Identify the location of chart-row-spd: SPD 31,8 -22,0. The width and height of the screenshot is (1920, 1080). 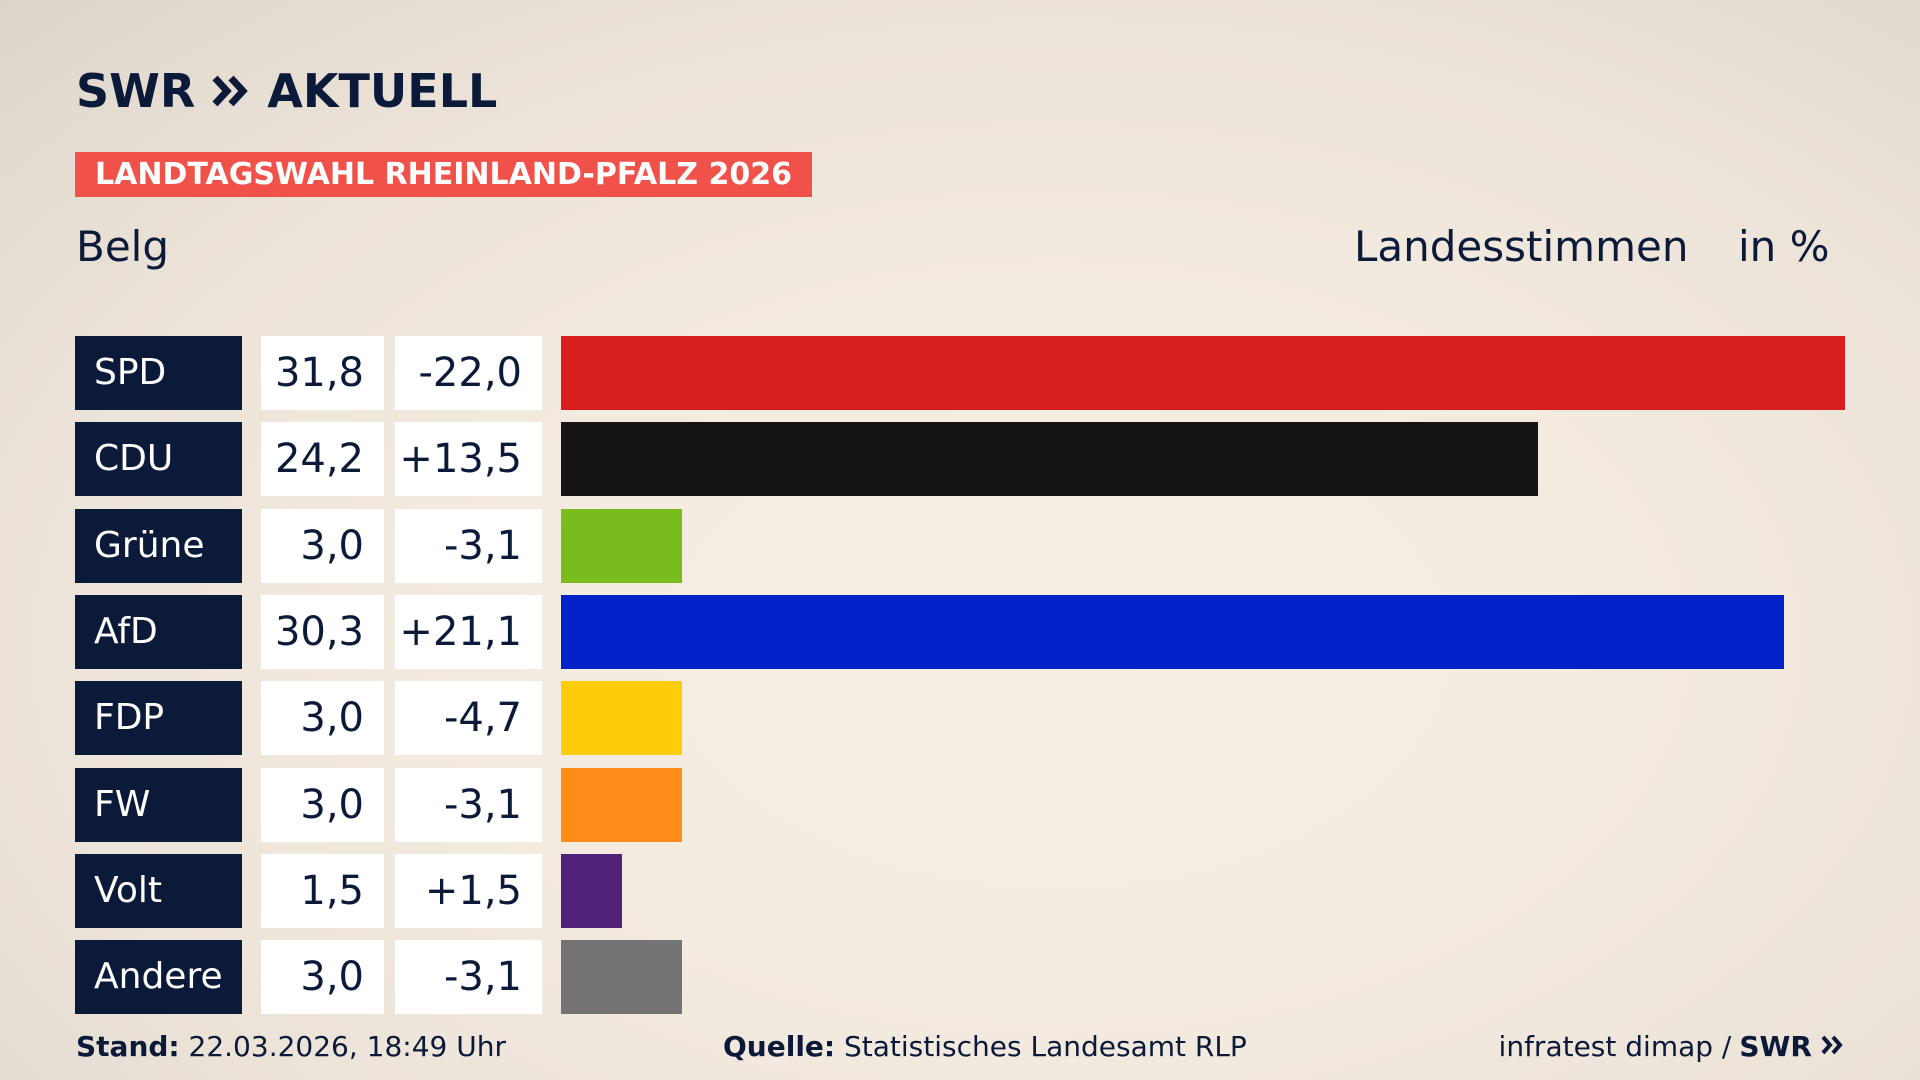
(960, 373).